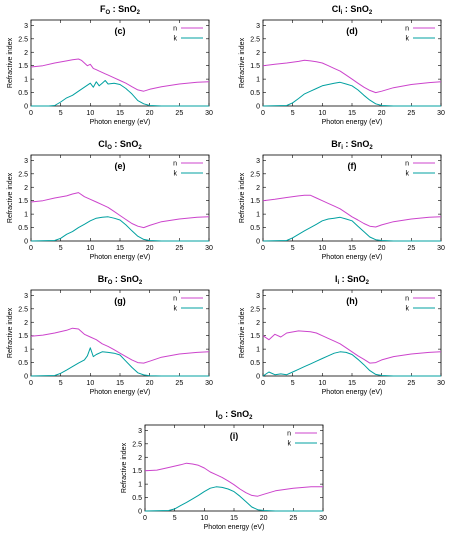 The height and width of the screenshot is (550, 461). I want to click on panel-label: (e), so click(120, 166).